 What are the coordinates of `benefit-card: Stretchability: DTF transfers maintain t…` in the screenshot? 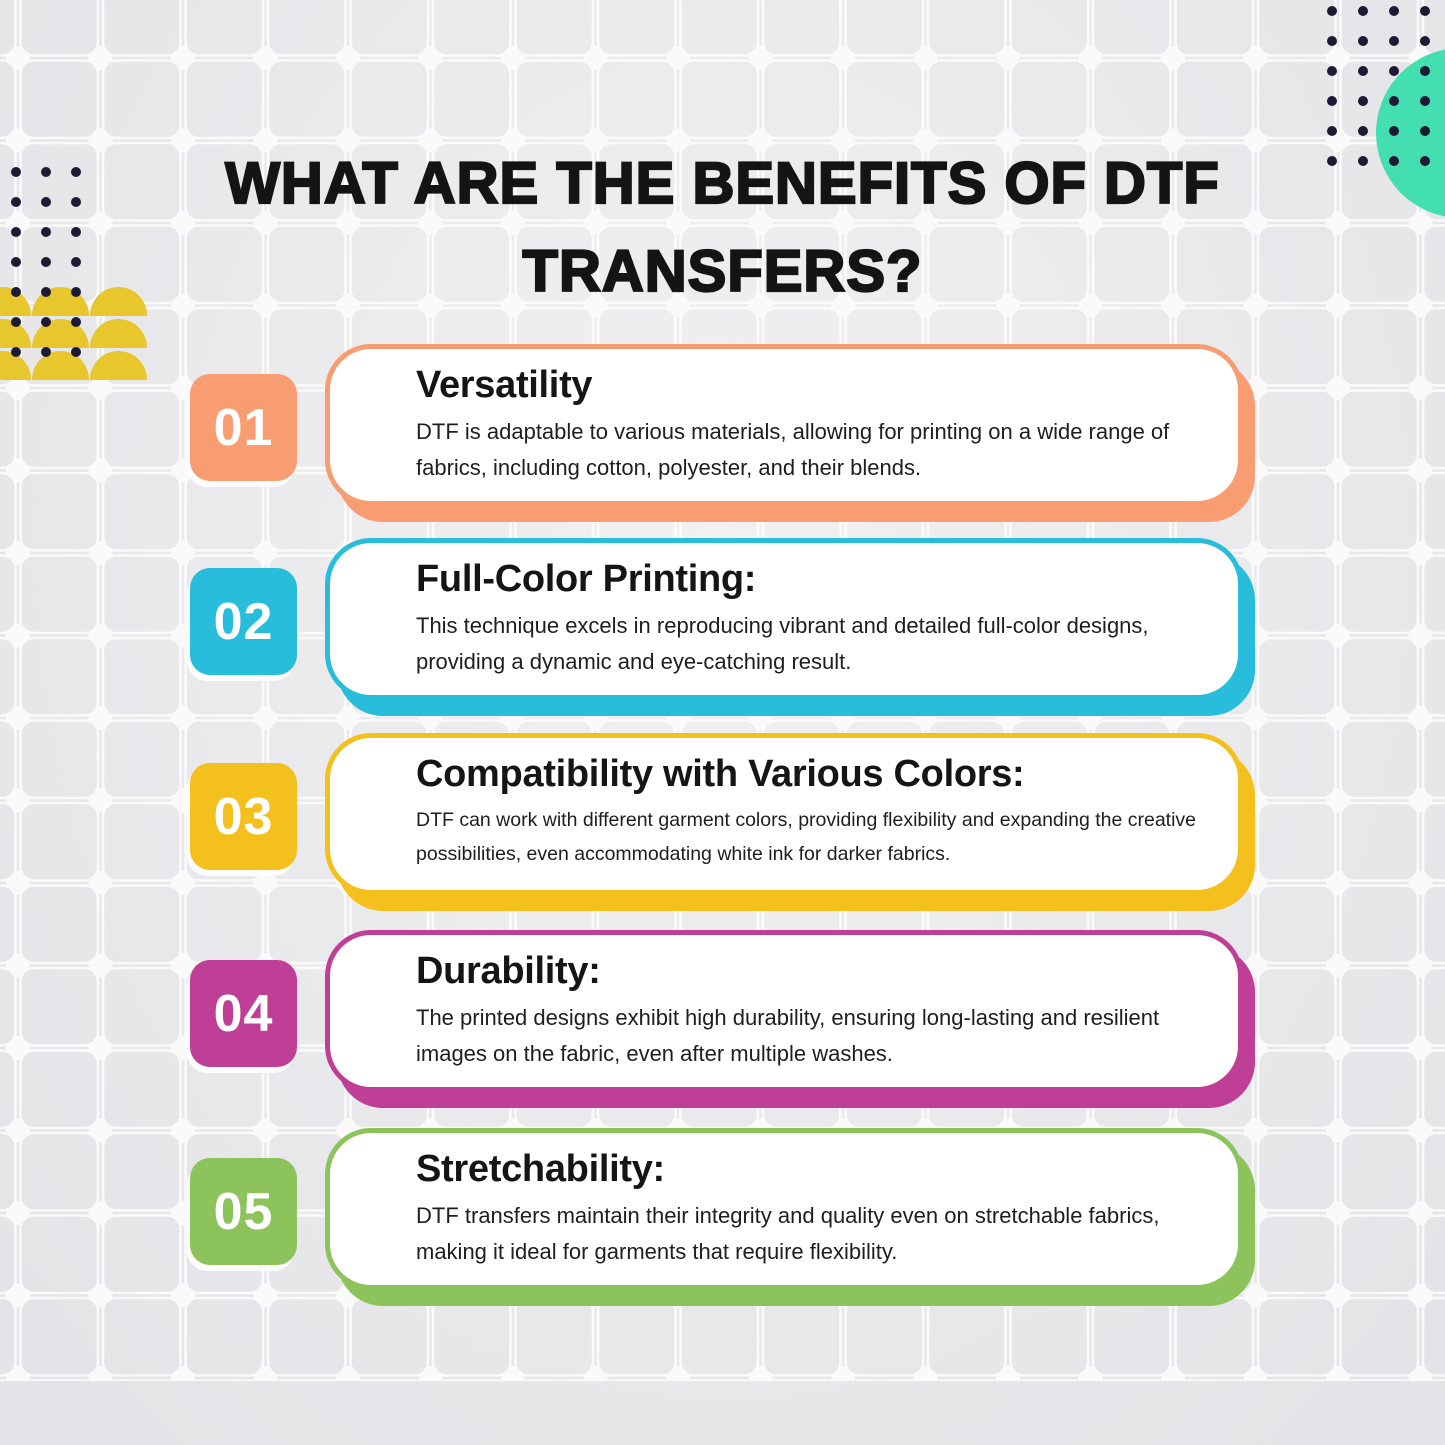 It's located at (784, 1209).